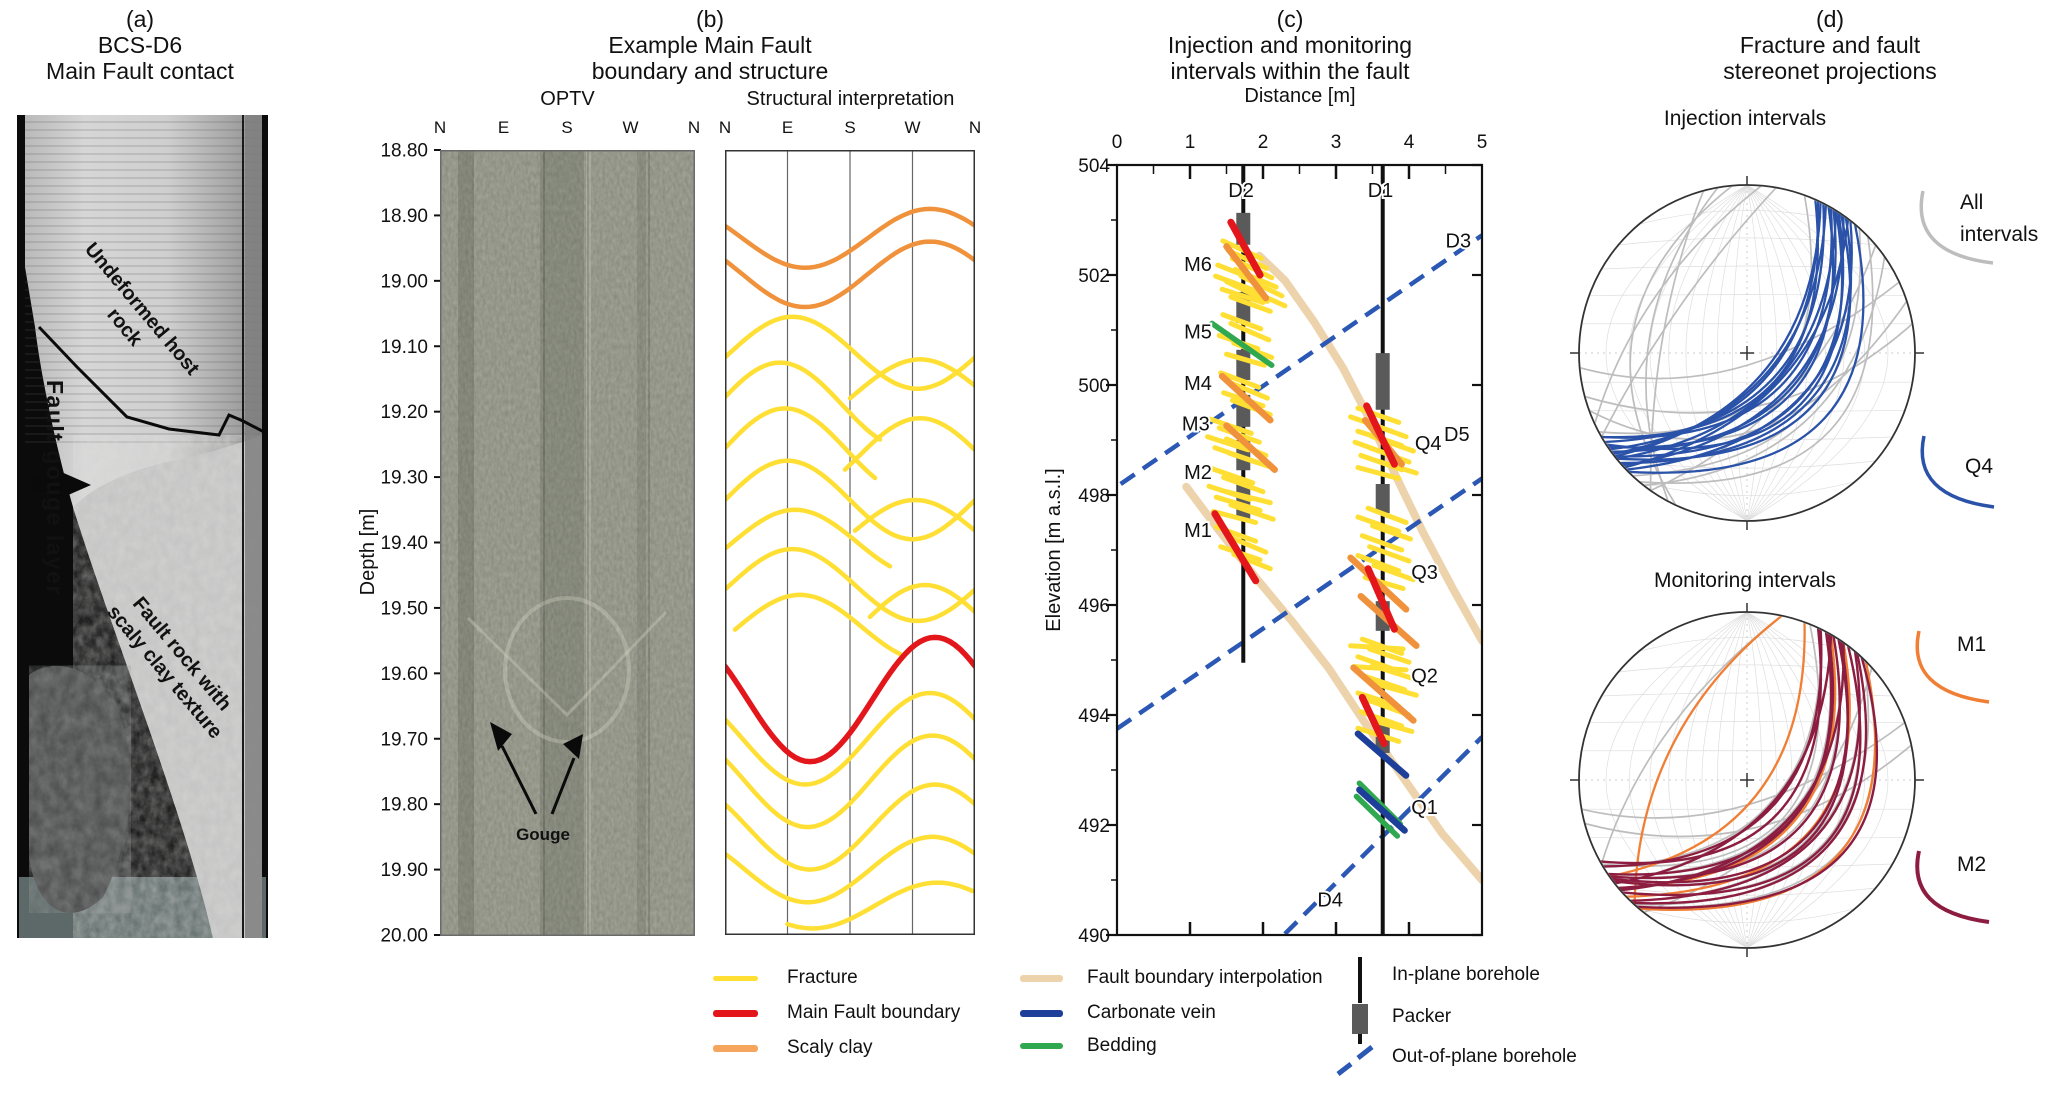 This screenshot has width=2067, height=1093. Describe the element at coordinates (1979, 466) in the screenshot. I see `legend-label-q4: Q4` at that location.